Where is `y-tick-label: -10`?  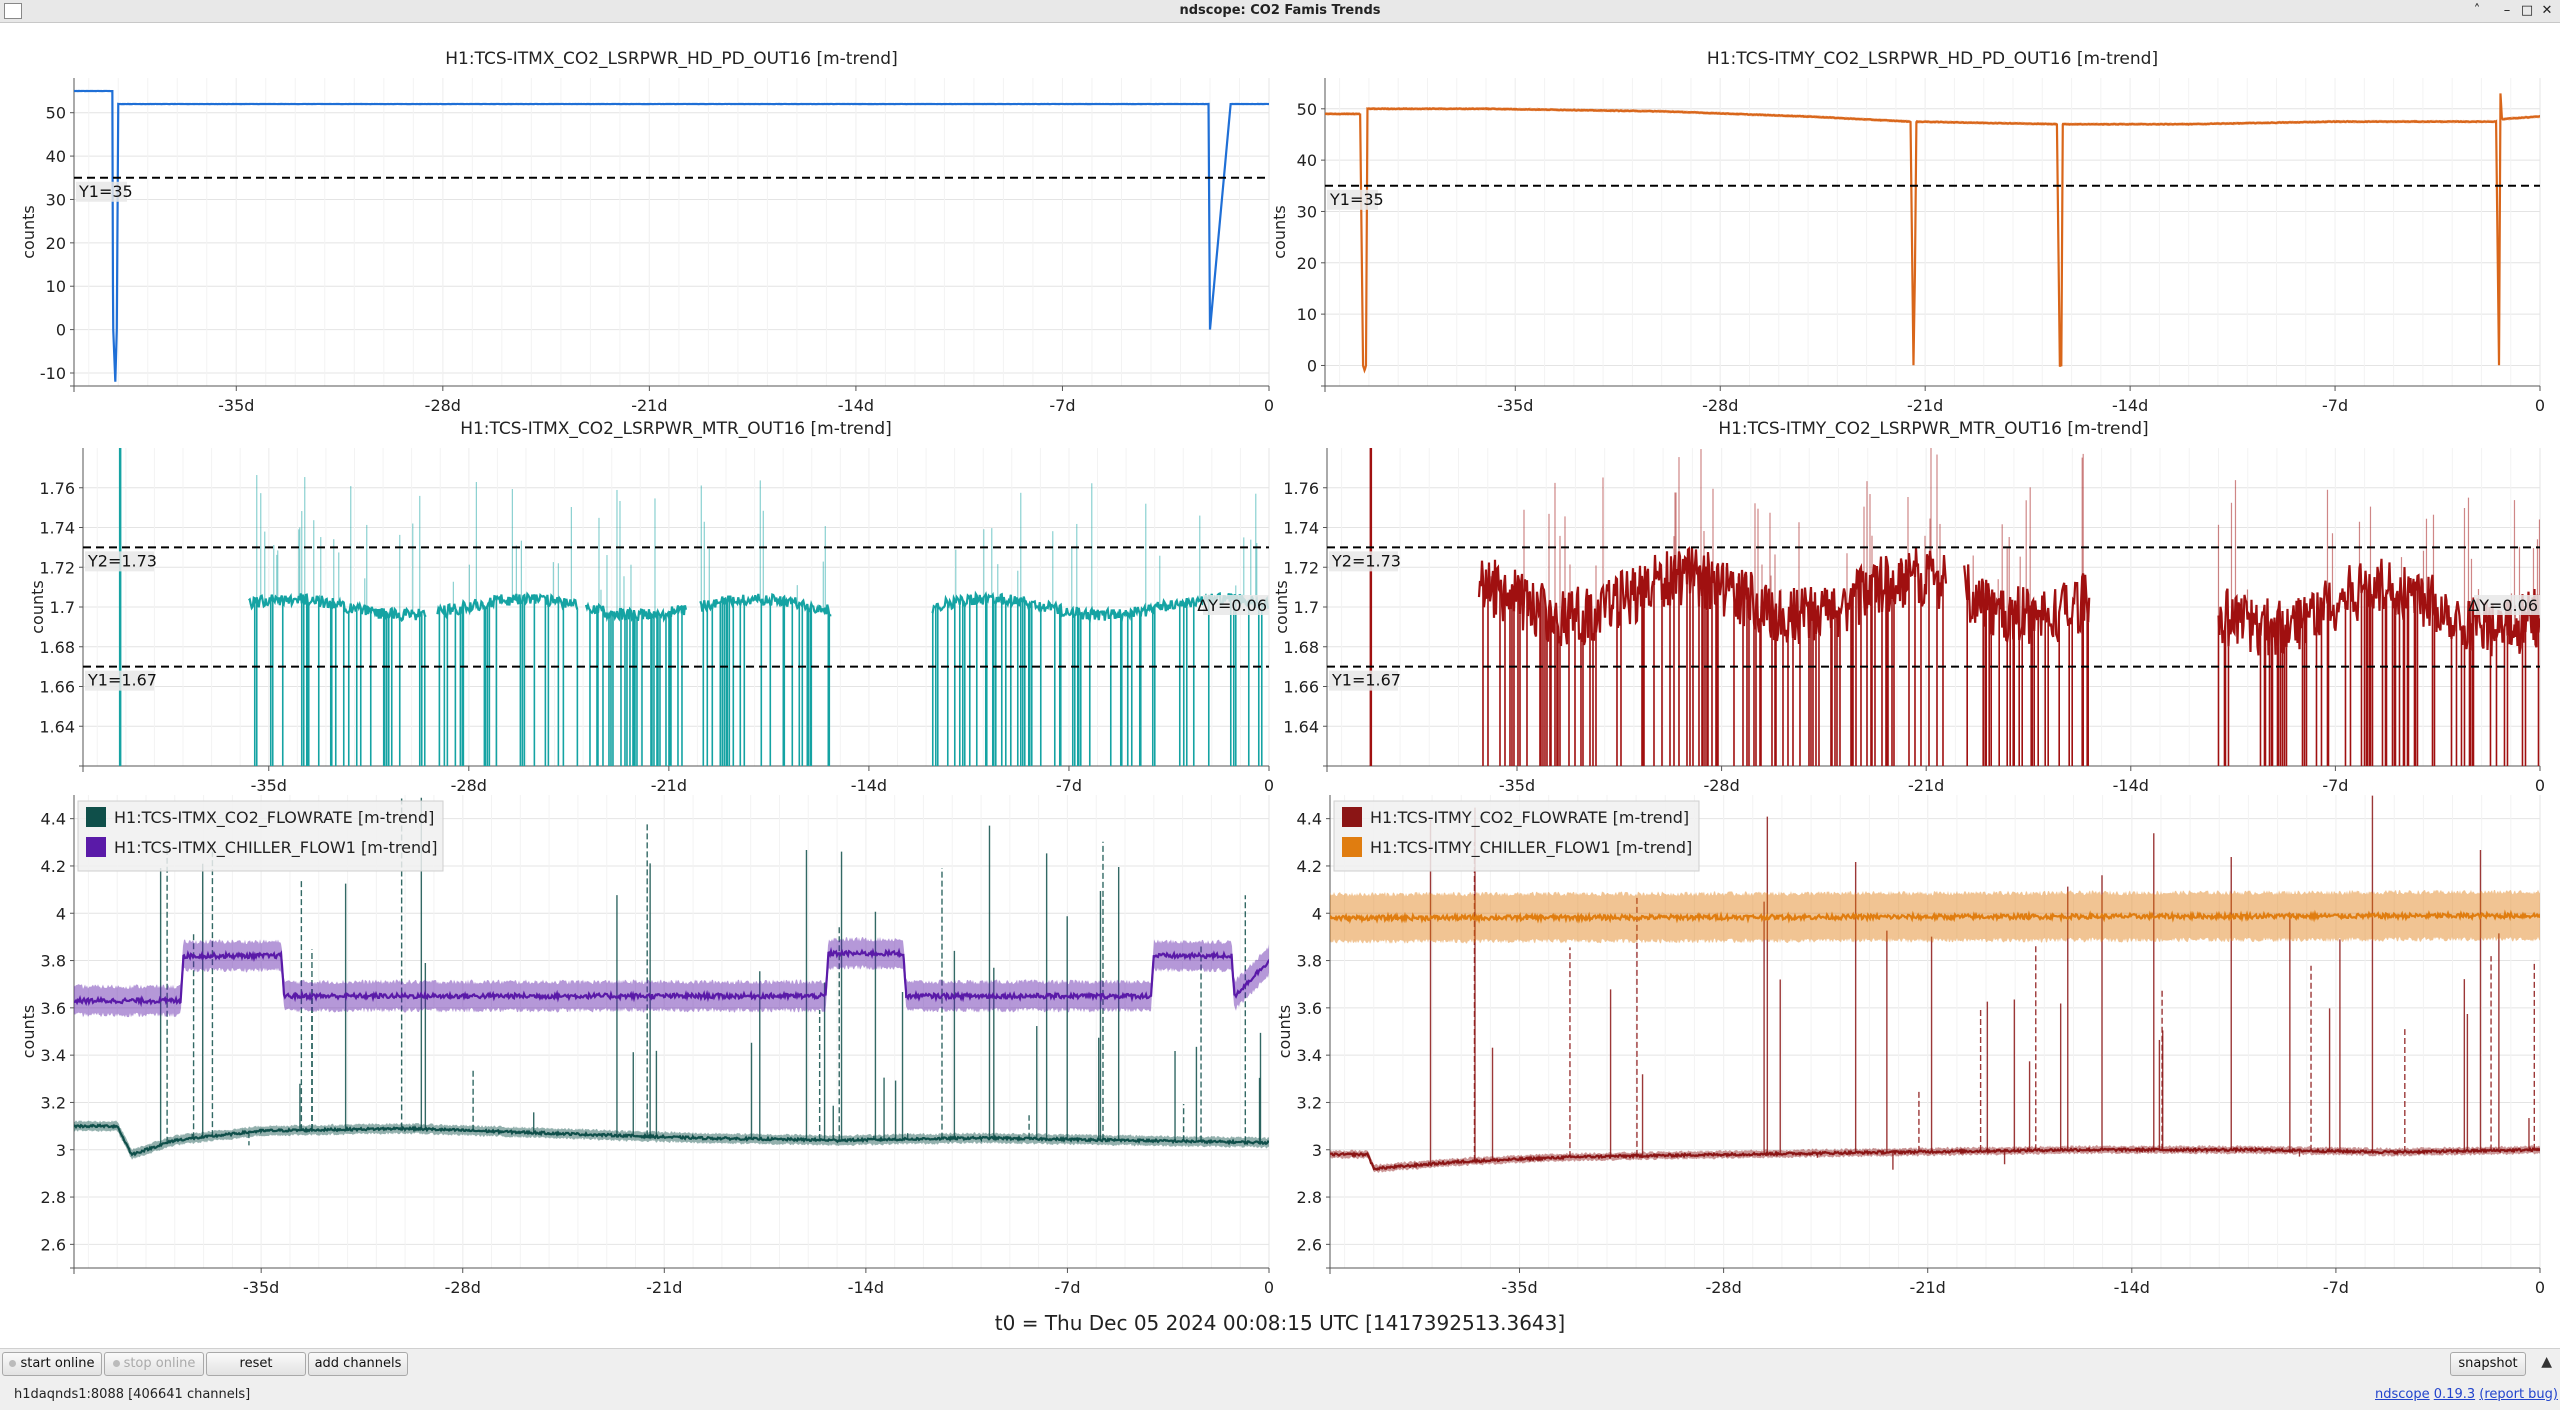
y-tick-label: -10 is located at coordinates (53, 373).